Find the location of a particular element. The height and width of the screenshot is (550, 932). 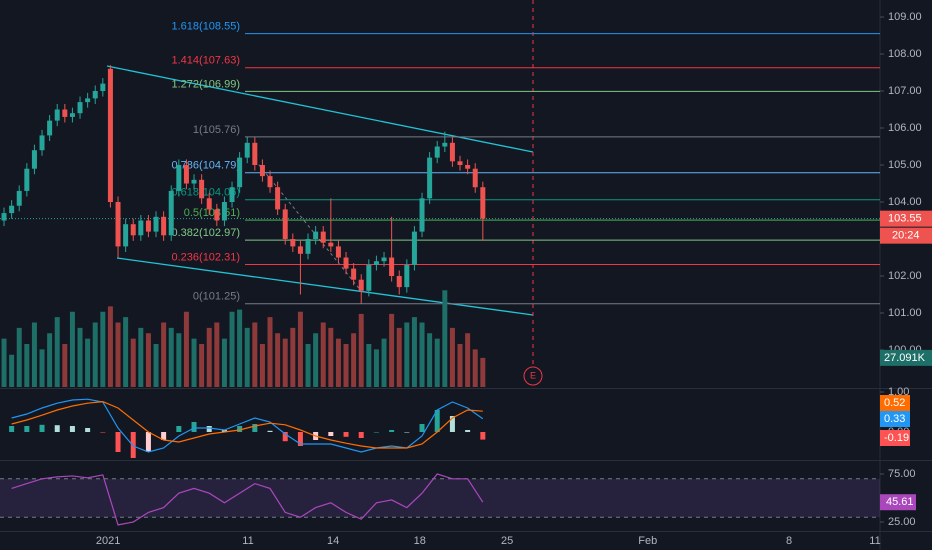

countdown-tag is located at coordinates (906, 235).